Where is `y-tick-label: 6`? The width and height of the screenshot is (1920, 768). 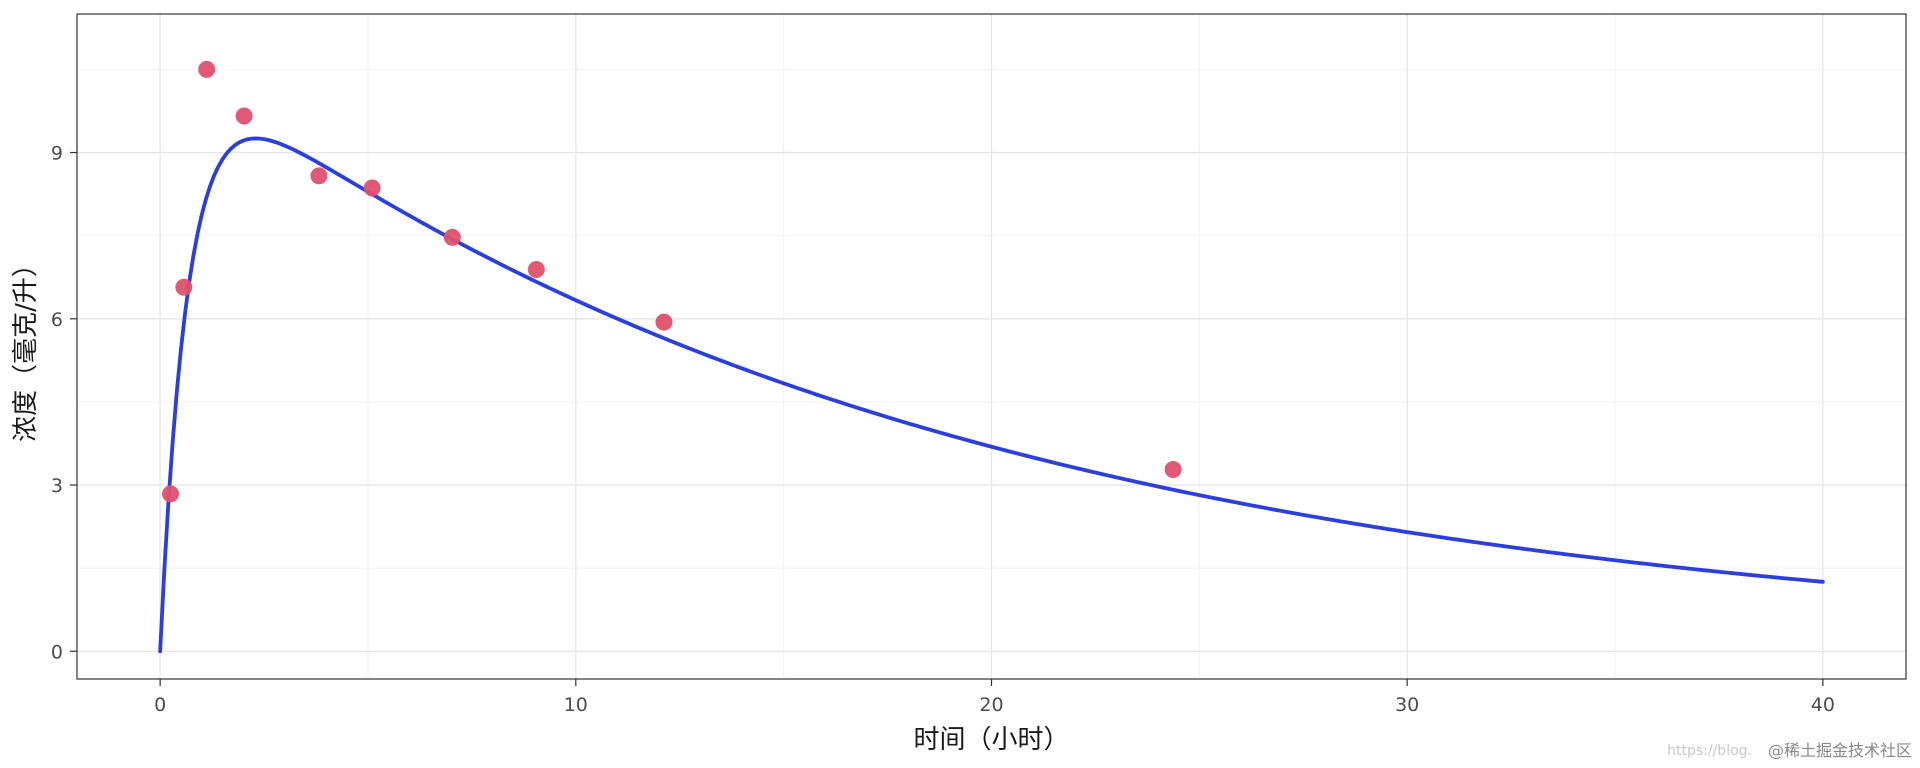 y-tick-label: 6 is located at coordinates (57, 320).